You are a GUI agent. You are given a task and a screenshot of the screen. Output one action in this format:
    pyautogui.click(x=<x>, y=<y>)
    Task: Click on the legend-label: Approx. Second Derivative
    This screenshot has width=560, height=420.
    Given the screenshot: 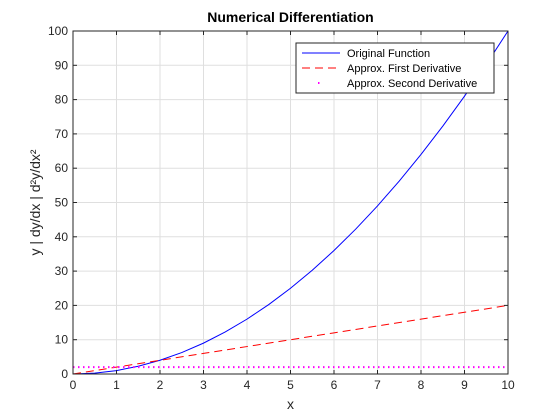 What is the action you would take?
    pyautogui.click(x=412, y=84)
    